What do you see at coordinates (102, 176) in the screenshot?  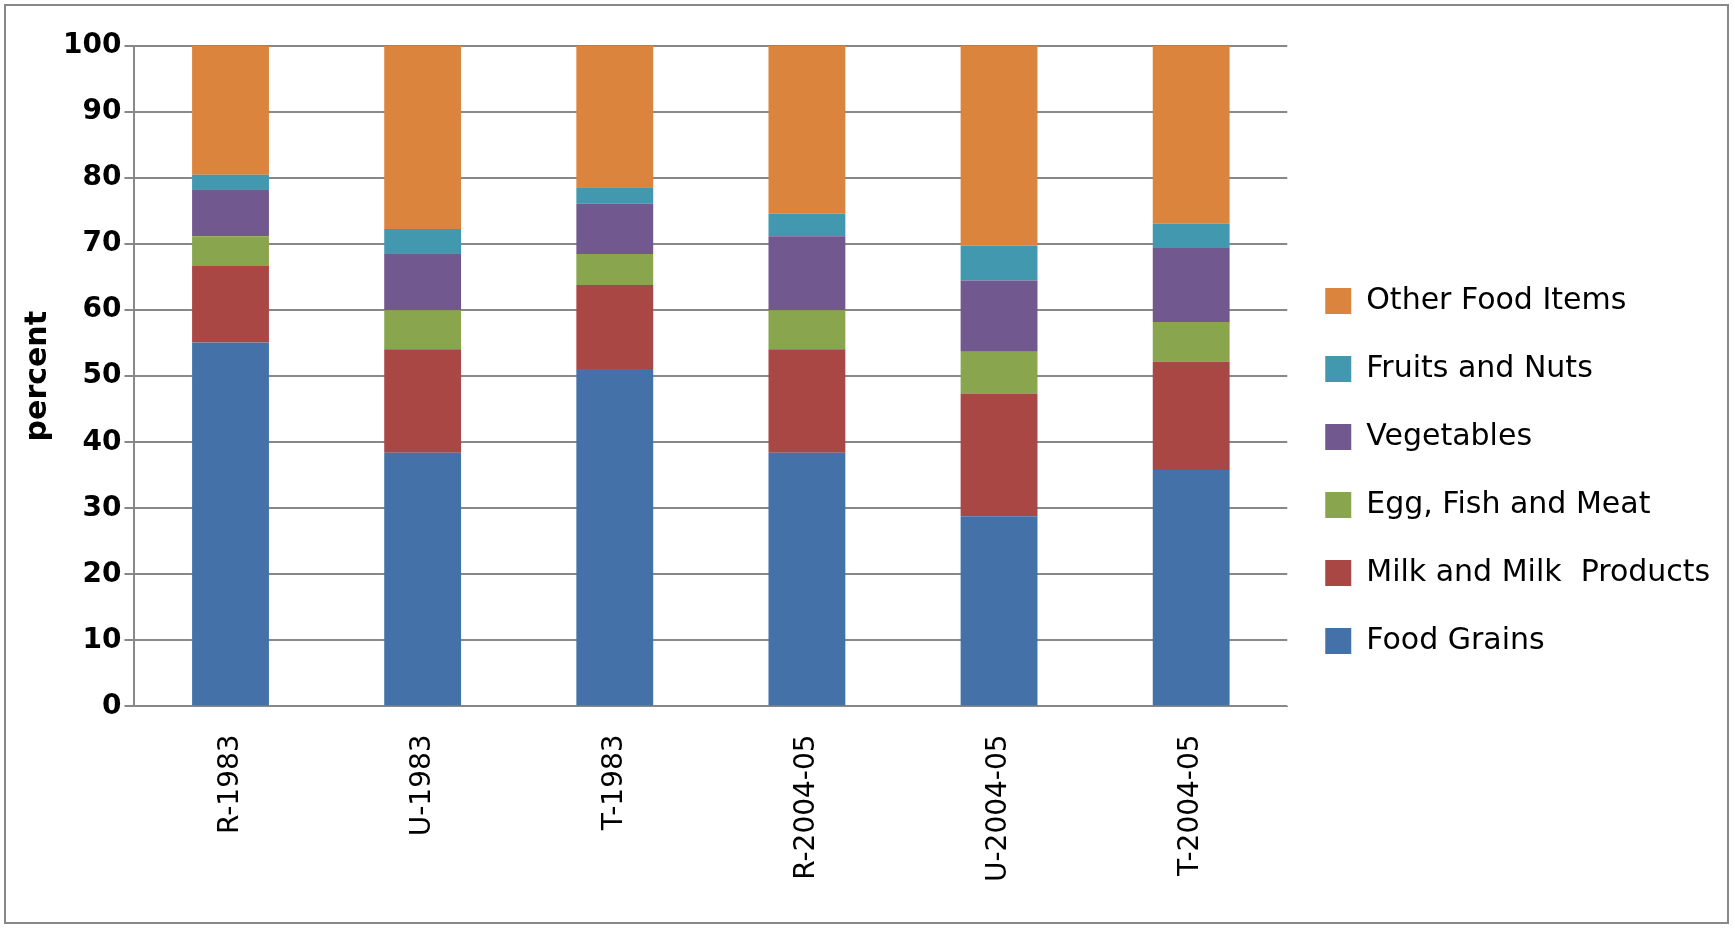 I see `y-tick-label: 80` at bounding box center [102, 176].